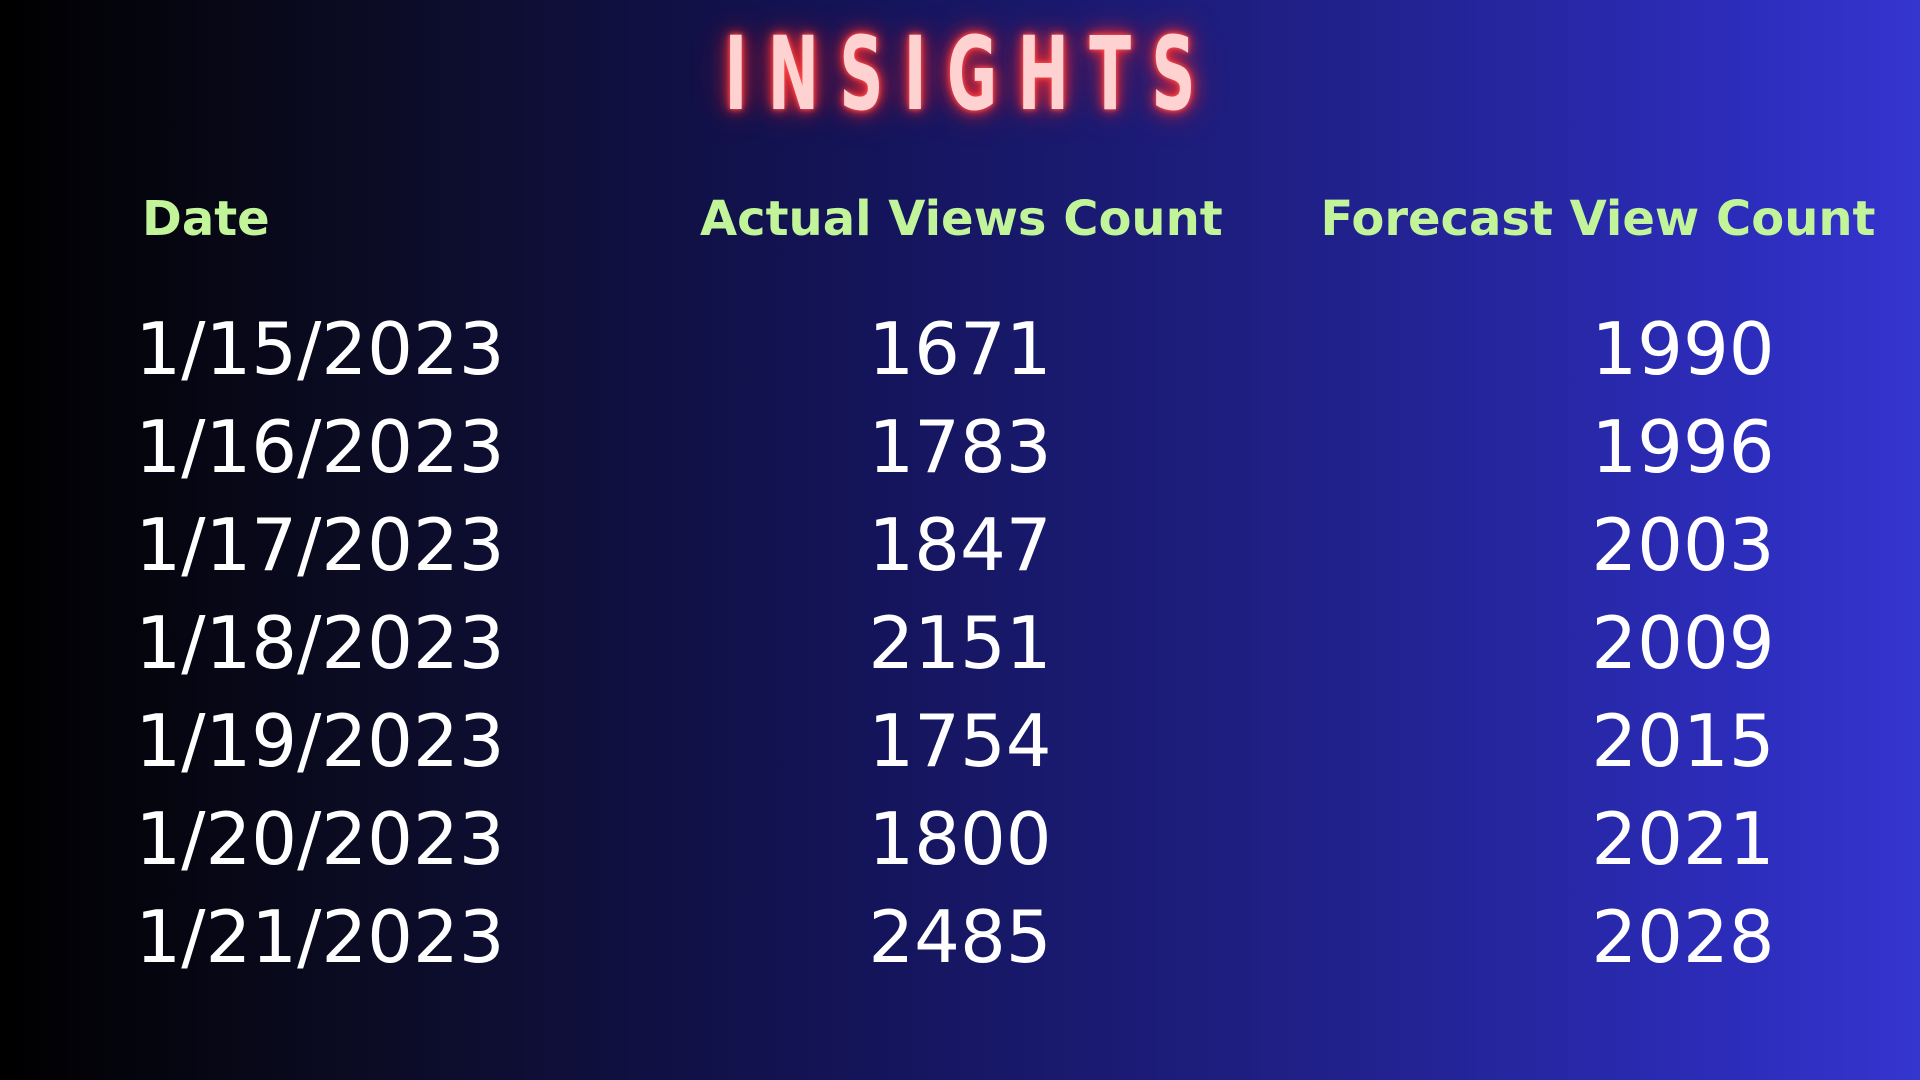 This screenshot has height=1080, width=1920. Describe the element at coordinates (1683, 349) in the screenshot. I see `cell-forecast-views: 1990` at that location.